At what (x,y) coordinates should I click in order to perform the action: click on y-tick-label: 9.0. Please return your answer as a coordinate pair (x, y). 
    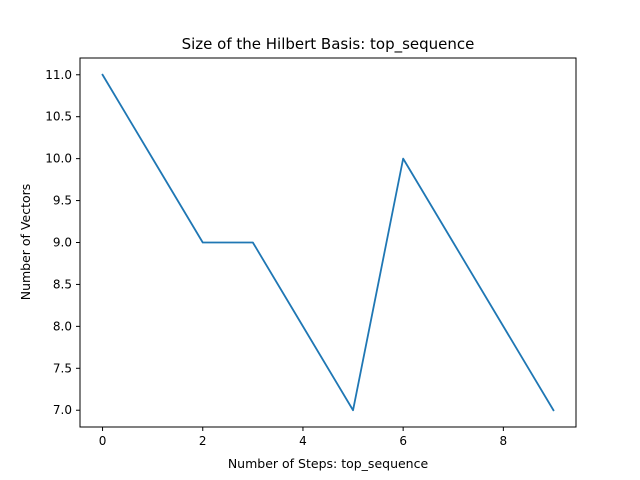
    Looking at the image, I should click on (62, 243).